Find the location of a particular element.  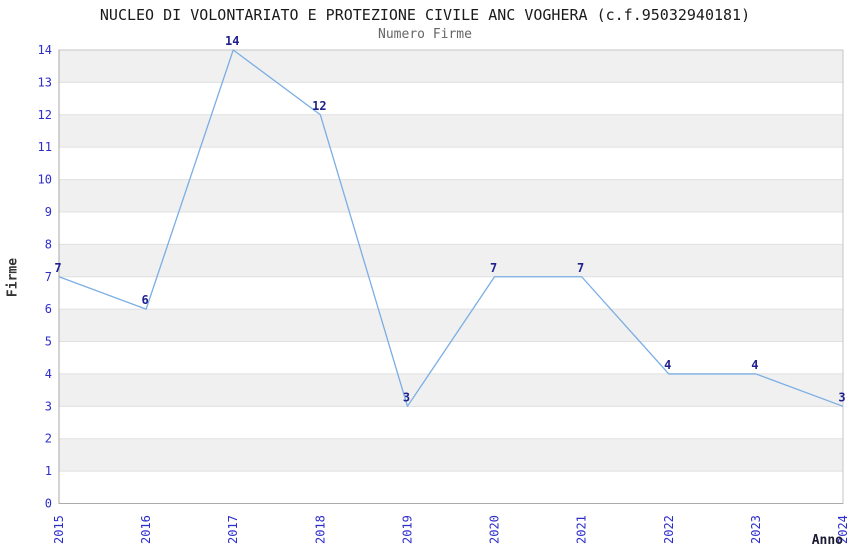

x-tick-label: 2018 is located at coordinates (320, 529).